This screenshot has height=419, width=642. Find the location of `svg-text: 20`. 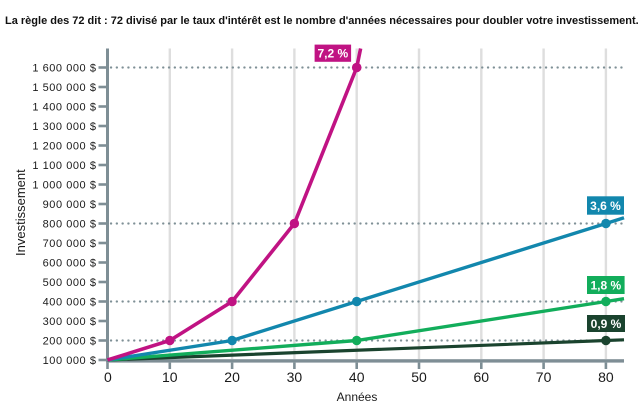

svg-text: 20 is located at coordinates (232, 377).